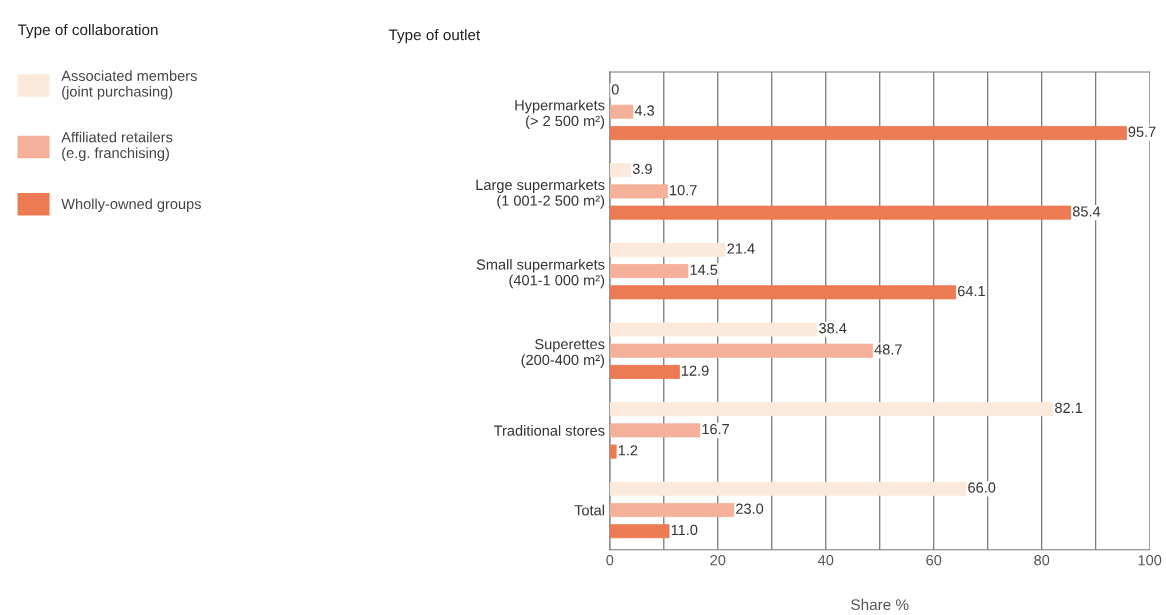 Image resolution: width=1166 pixels, height=615 pixels. I want to click on x-tick-label: 40, so click(825, 560).